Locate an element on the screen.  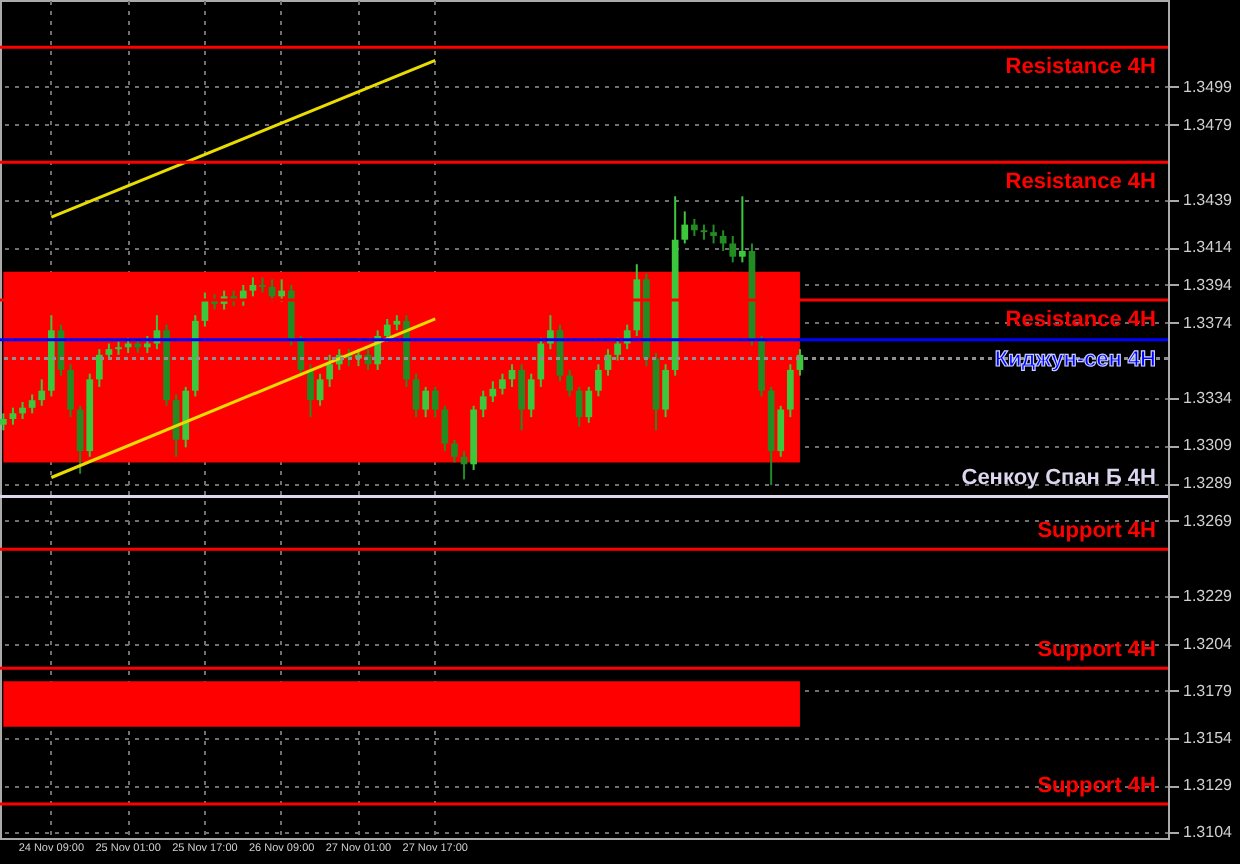
y-tick-label: 1.3374 is located at coordinates (1208, 322).